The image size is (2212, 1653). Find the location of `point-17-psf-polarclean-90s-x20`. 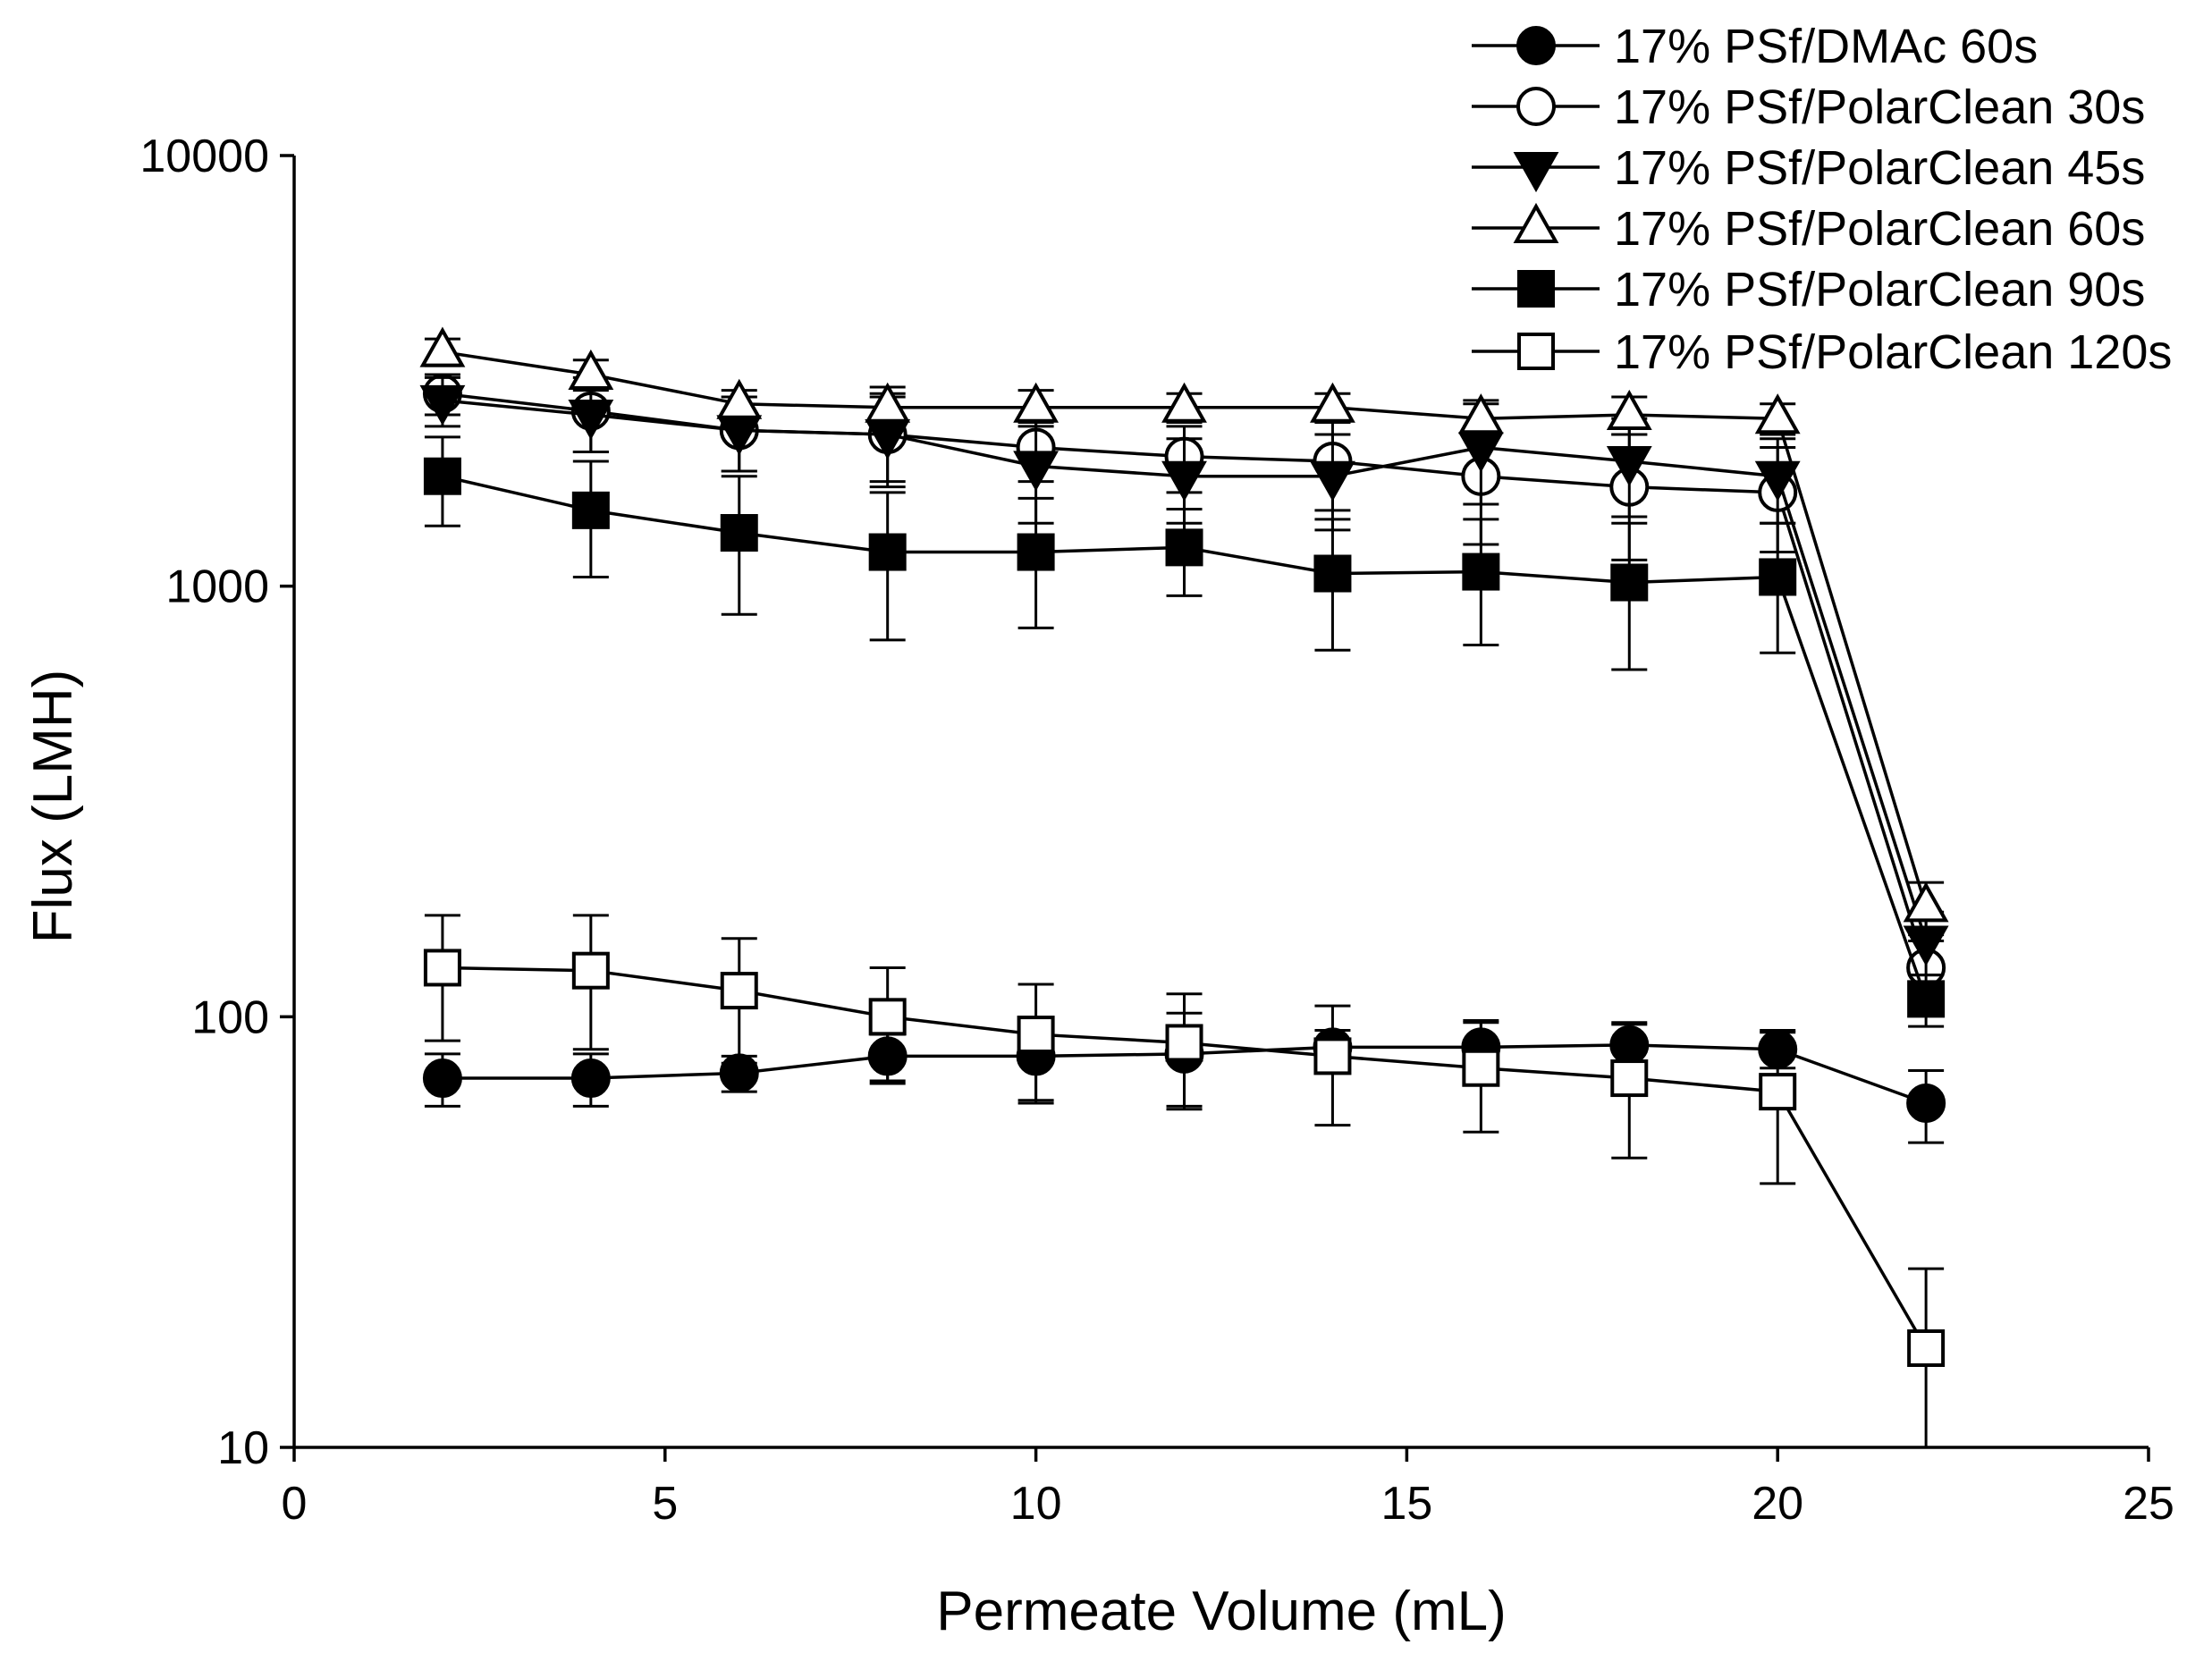

point-17-psf-polarclean-90s-x20 is located at coordinates (1778, 577).